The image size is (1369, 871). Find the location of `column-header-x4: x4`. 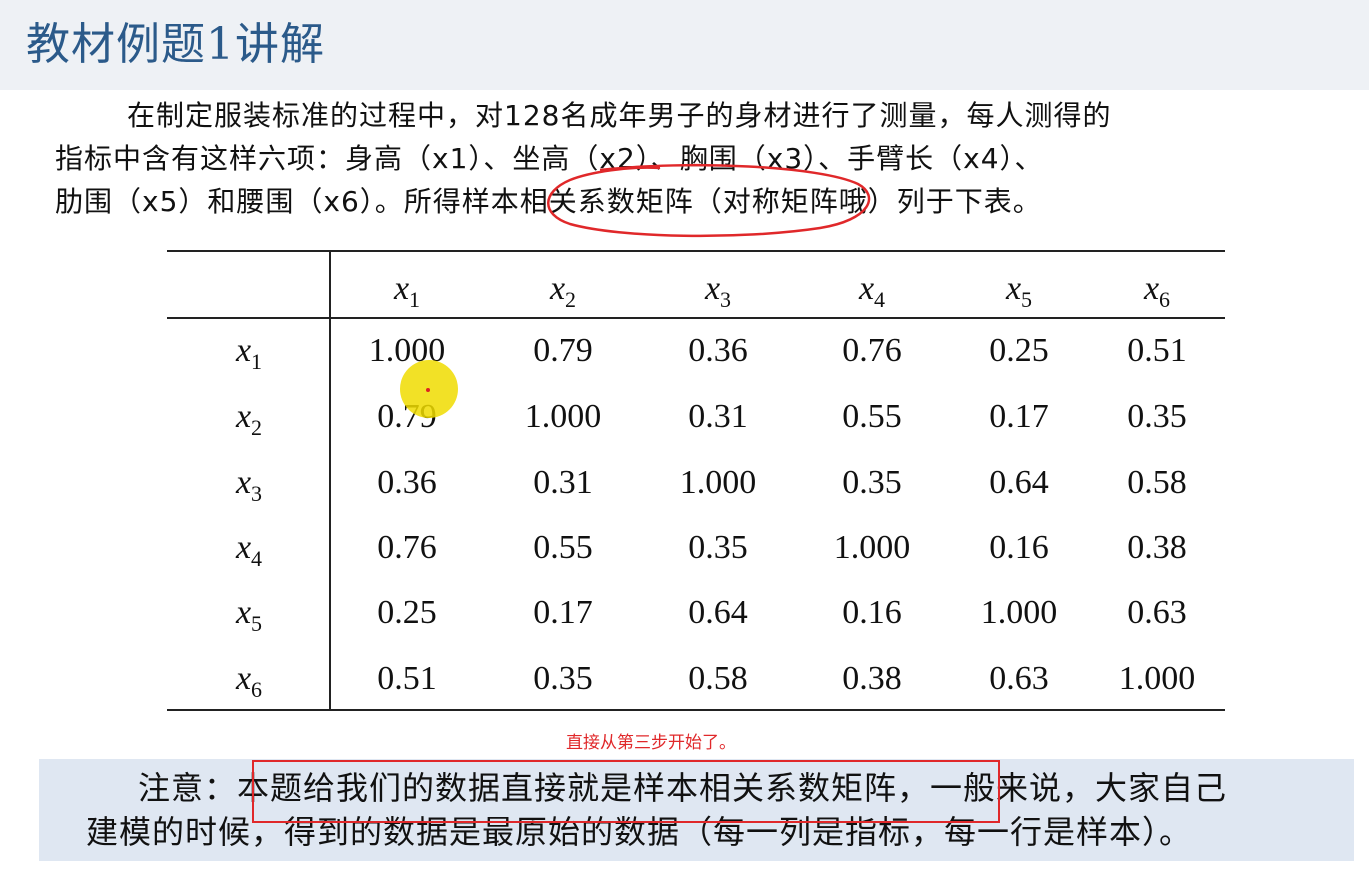

column-header-x4: x4 is located at coordinates (872, 291).